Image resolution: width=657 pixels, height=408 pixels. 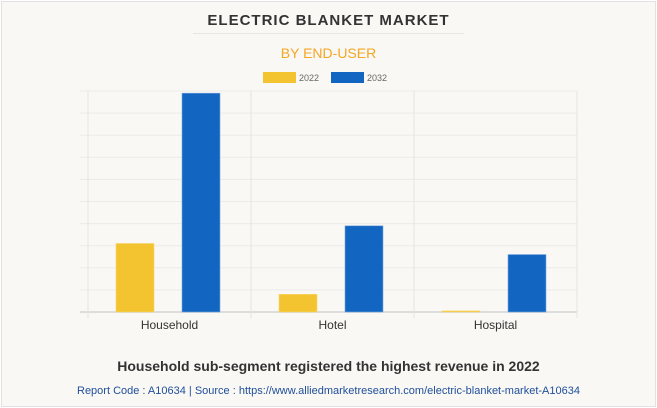 I want to click on legend-swatch-2032, so click(x=348, y=77).